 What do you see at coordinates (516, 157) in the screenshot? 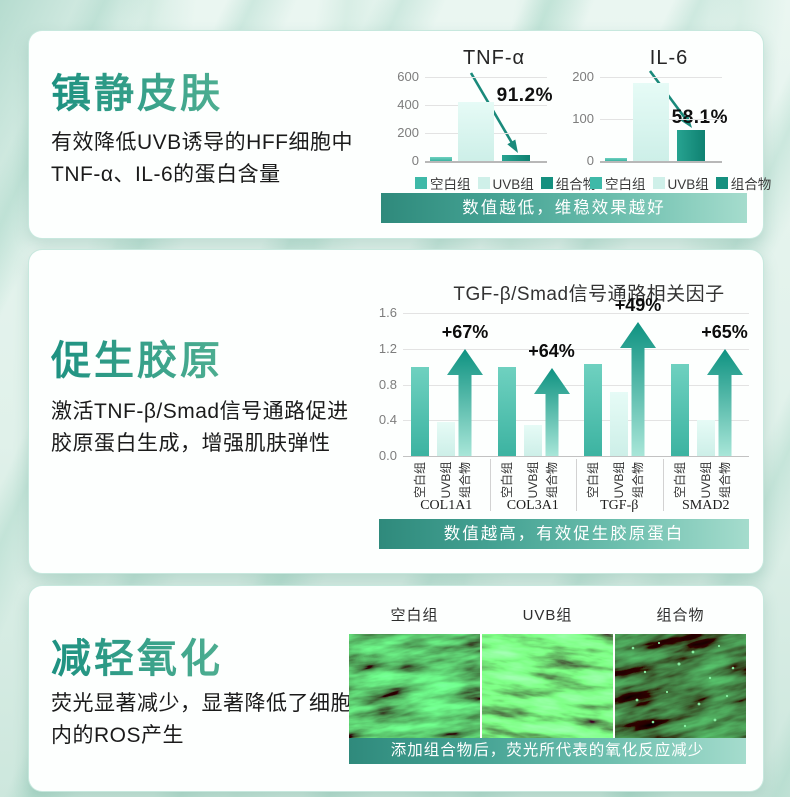
I see `bar-组合物` at bounding box center [516, 157].